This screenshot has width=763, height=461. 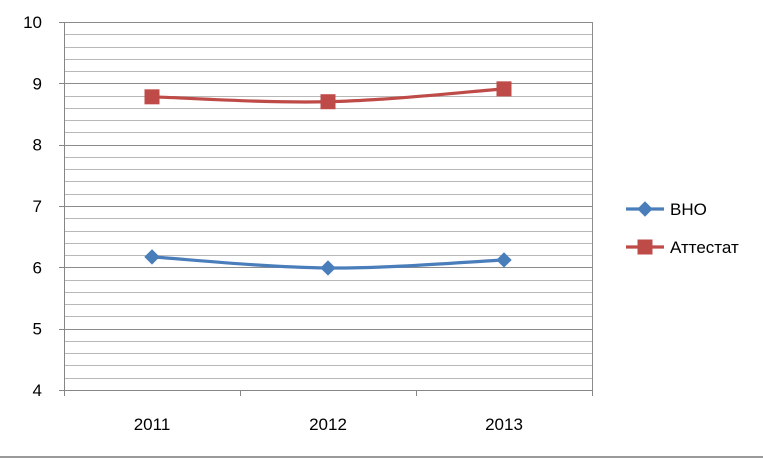 What do you see at coordinates (37, 390) in the screenshot?
I see `y-tick-label: 4` at bounding box center [37, 390].